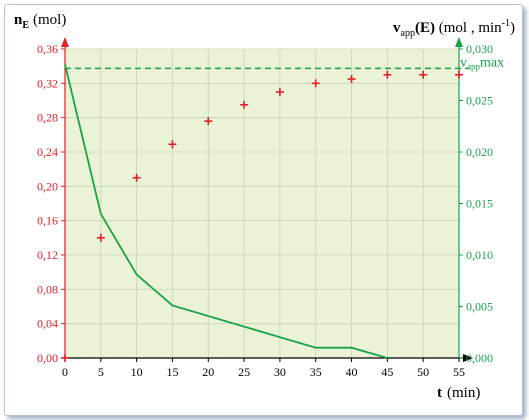 The image size is (529, 420). What do you see at coordinates (47, 83) in the screenshot?
I see `y-left-tick-label: 0,32` at bounding box center [47, 83].